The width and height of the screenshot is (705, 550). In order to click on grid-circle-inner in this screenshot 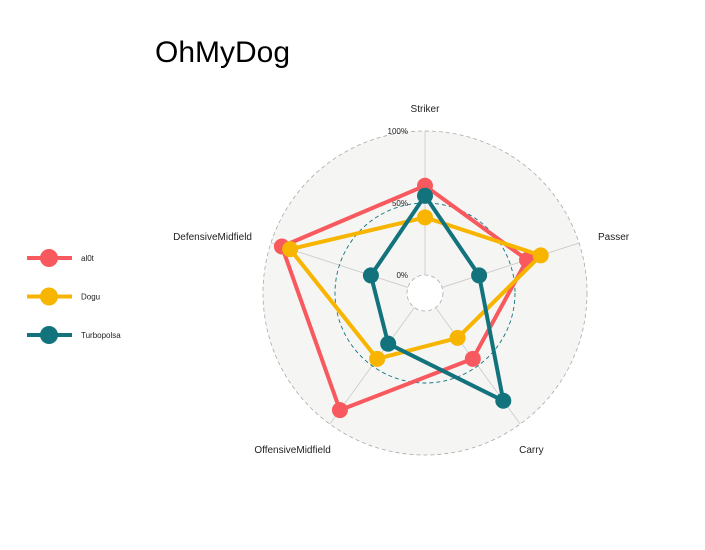, I will do `click(425, 293)`.